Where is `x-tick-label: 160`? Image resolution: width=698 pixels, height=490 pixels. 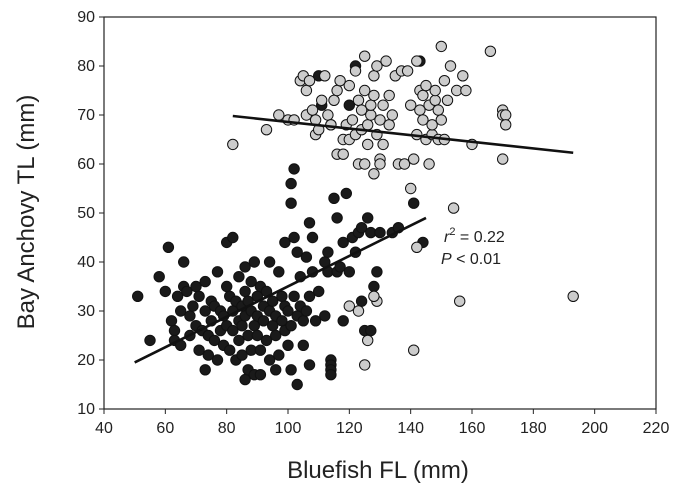 x-tick-label: 160 is located at coordinates (472, 428).